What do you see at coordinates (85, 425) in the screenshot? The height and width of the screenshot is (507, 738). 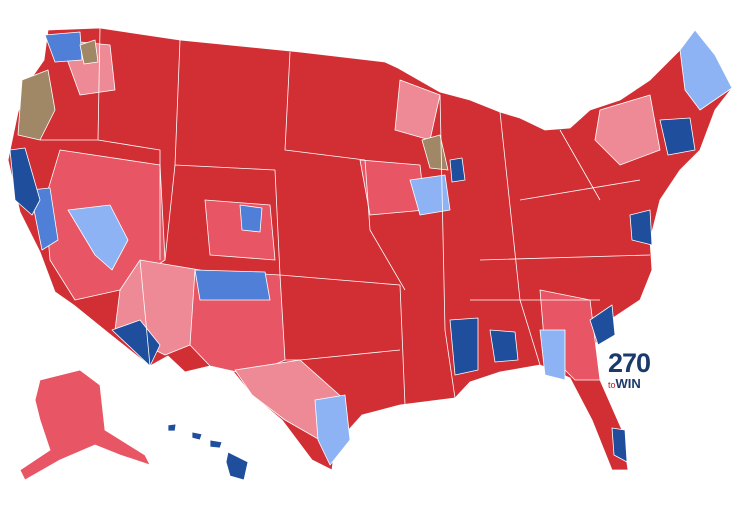 I see `alaska` at bounding box center [85, 425].